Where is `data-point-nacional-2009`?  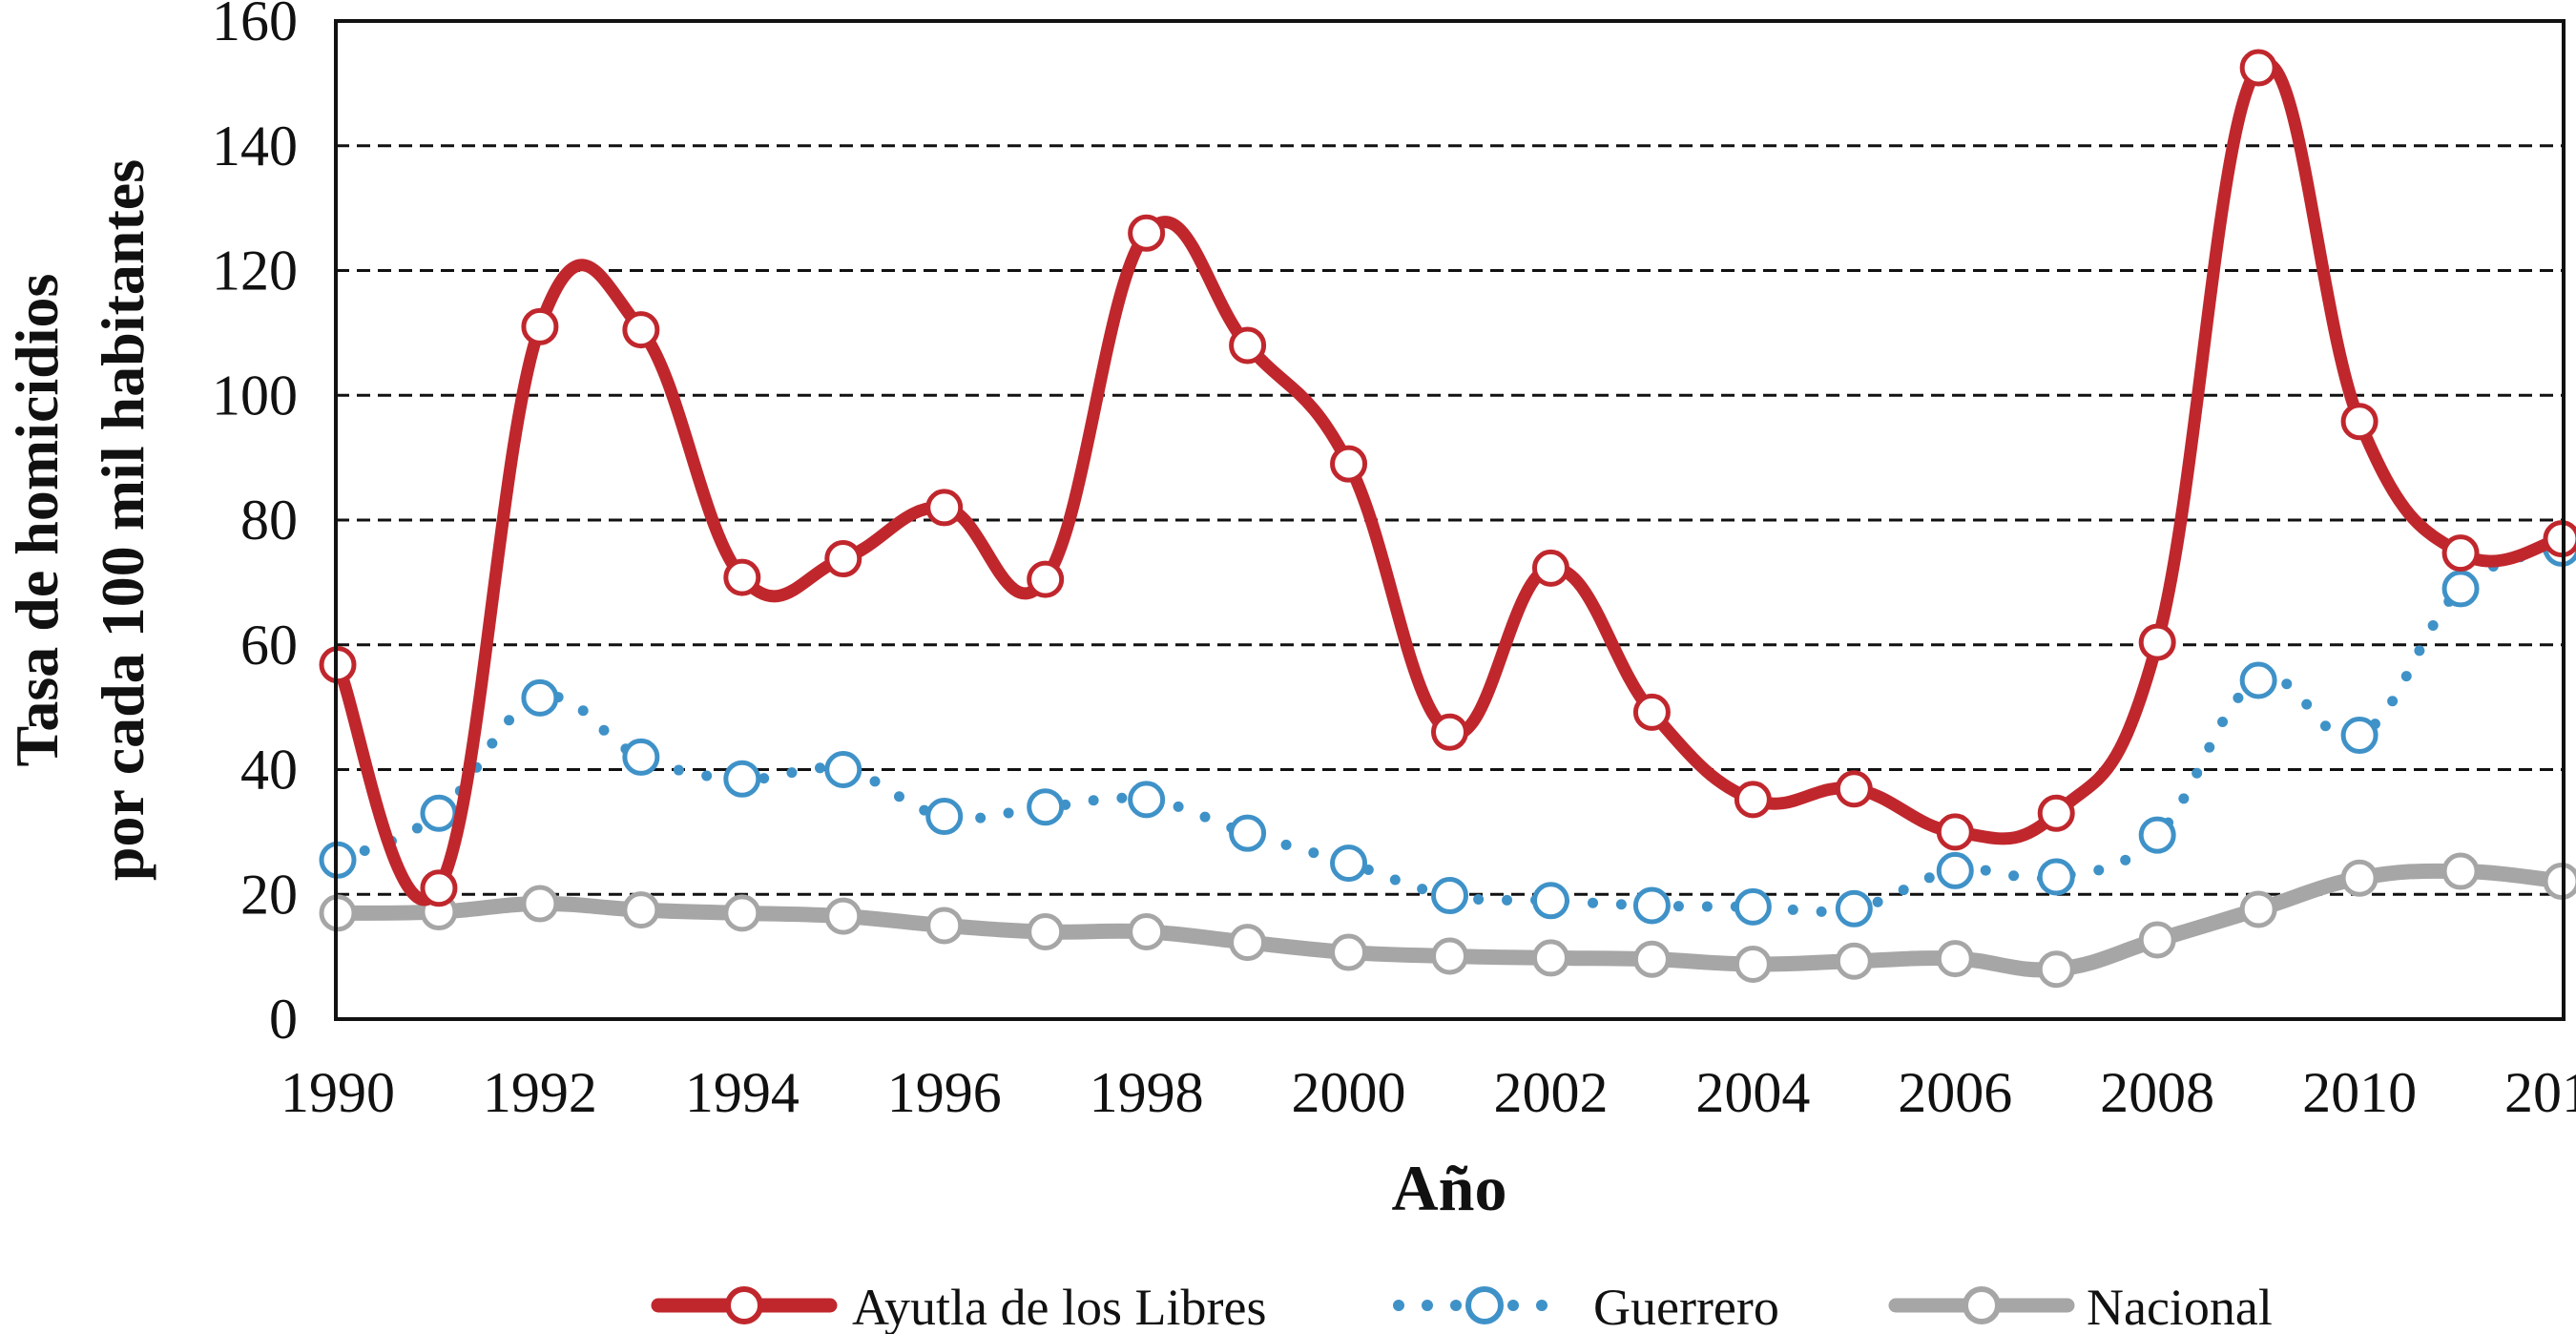
data-point-nacional-2009 is located at coordinates (2258, 909).